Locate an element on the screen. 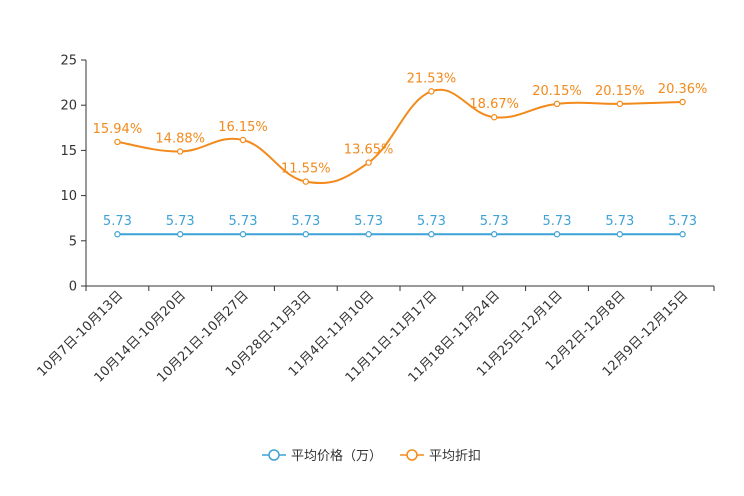 Image resolution: width=744 pixels, height=496 pixels. data-label: 15.94% is located at coordinates (118, 129).